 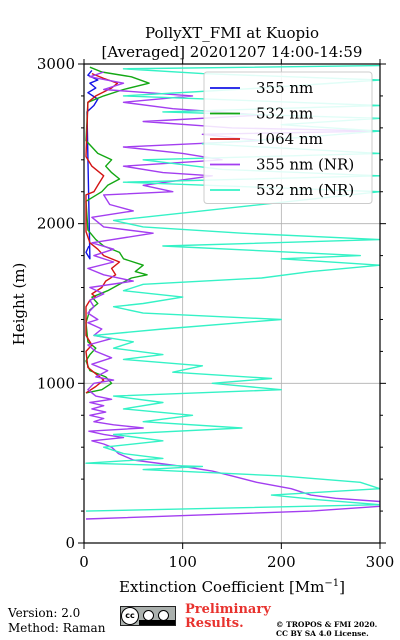 What do you see at coordinates (214, 623) in the screenshot?
I see `preliminary-line-2: Results.` at bounding box center [214, 623].